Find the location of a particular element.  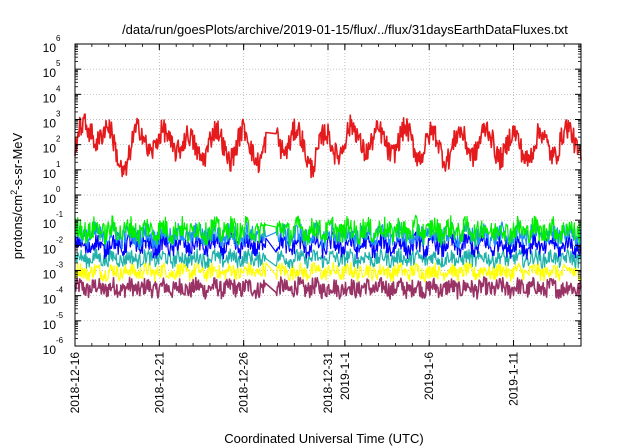

y-tick-label: 100 is located at coordinates (52, 195).